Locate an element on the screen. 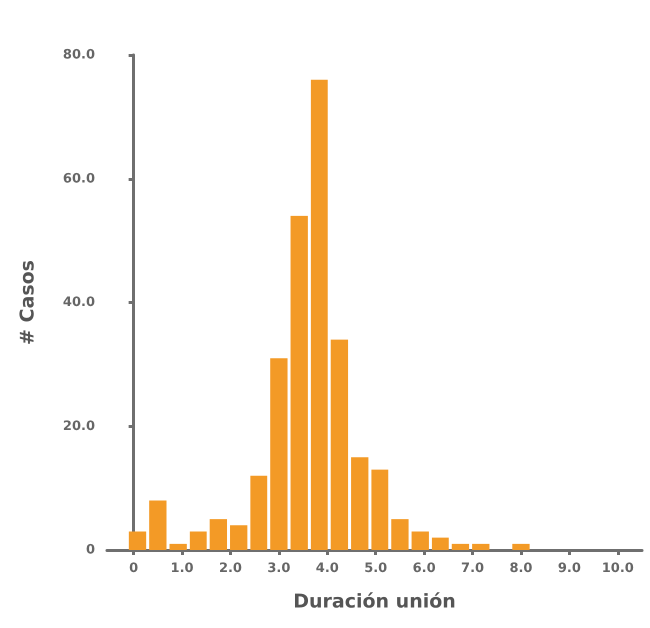 This screenshot has width=650, height=628. x-tick-label: 1.0 is located at coordinates (182, 568).